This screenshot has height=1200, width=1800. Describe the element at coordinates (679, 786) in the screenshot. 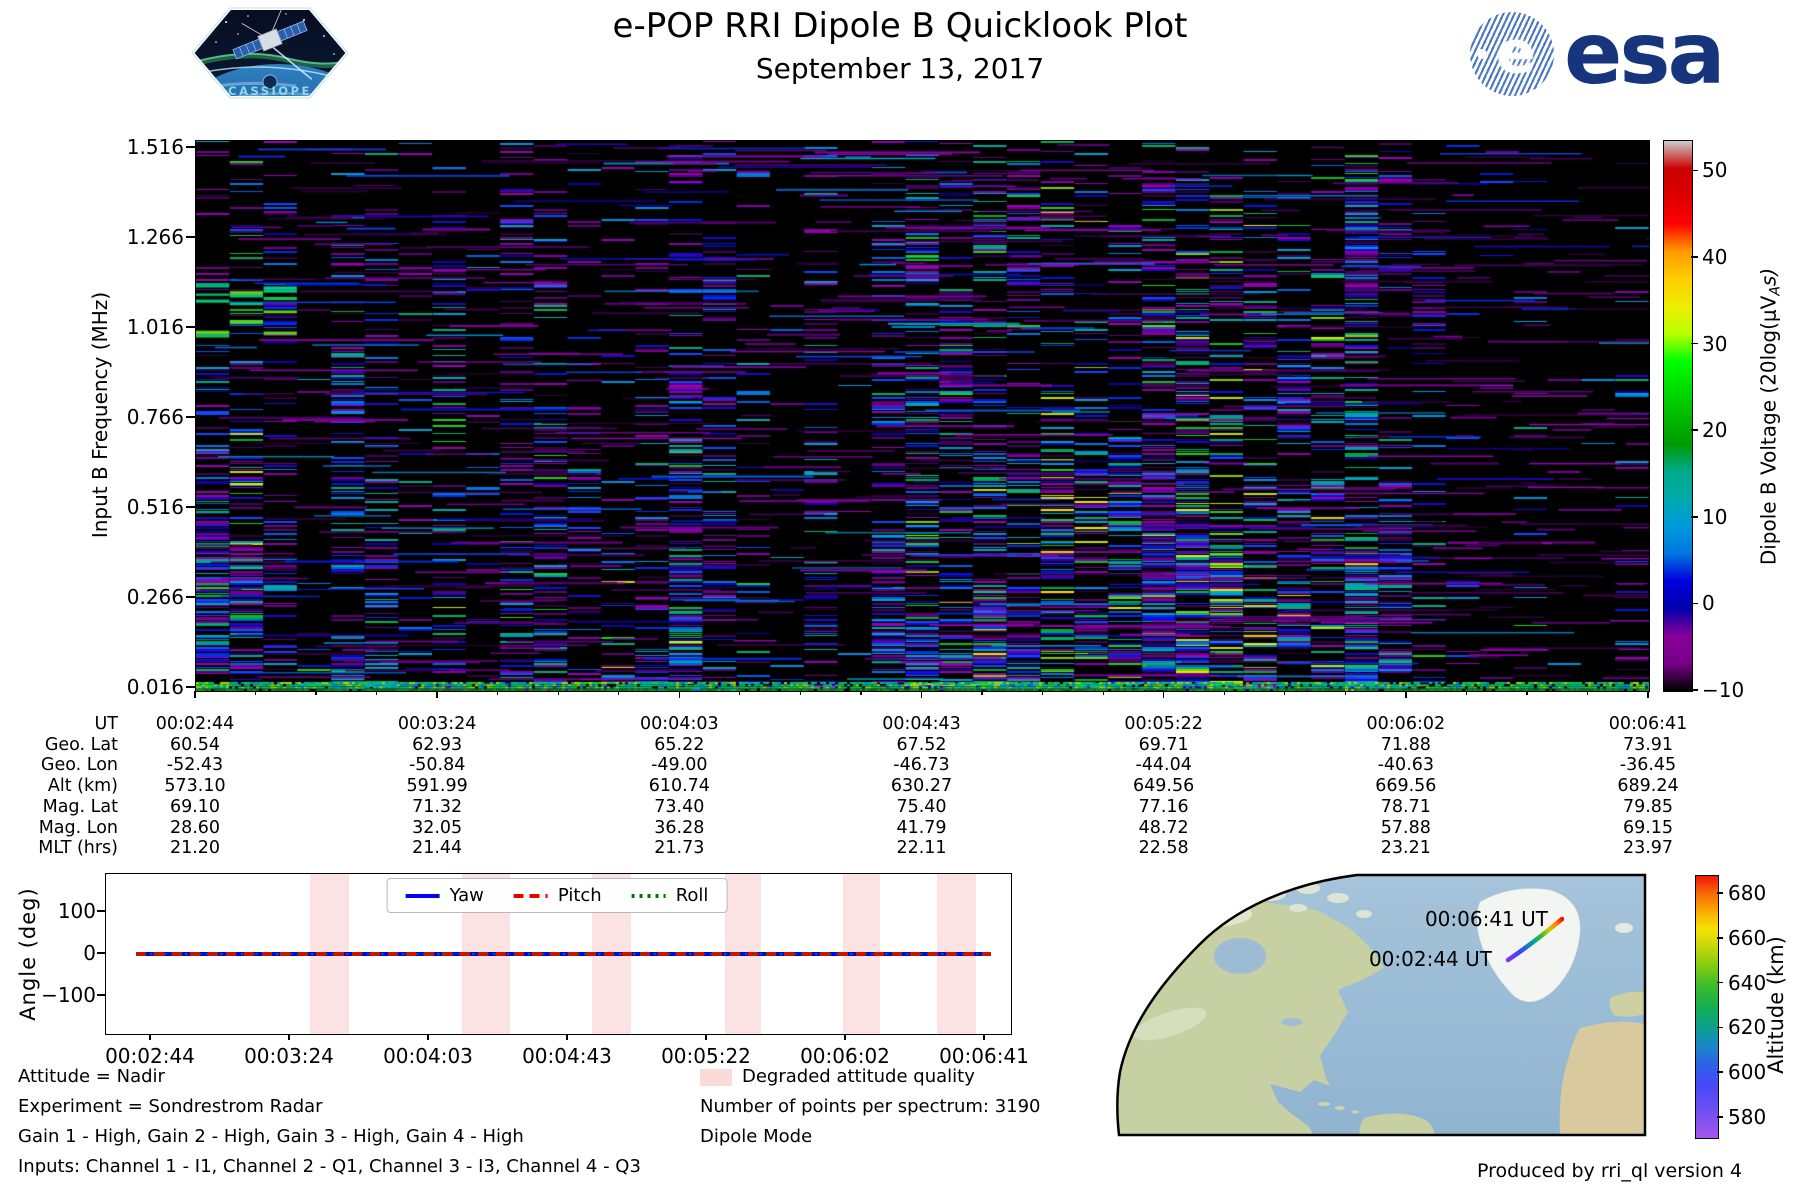

I see `ephemeris-value: 610.74` at that location.